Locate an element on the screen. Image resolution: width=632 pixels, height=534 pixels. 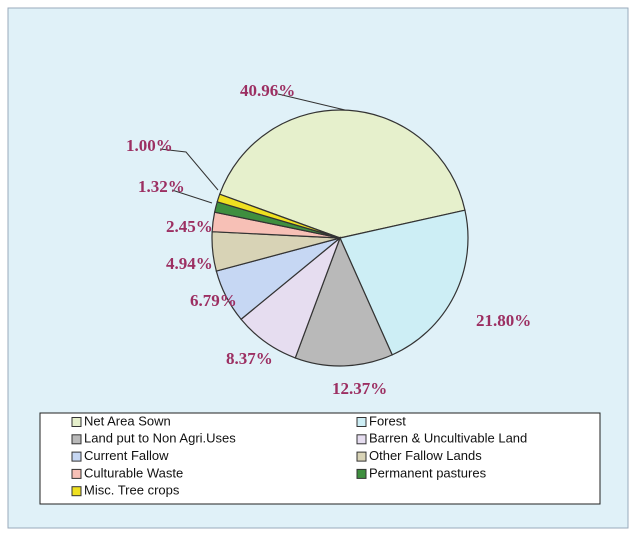
slice-label: 4.94% is located at coordinates (189, 263).